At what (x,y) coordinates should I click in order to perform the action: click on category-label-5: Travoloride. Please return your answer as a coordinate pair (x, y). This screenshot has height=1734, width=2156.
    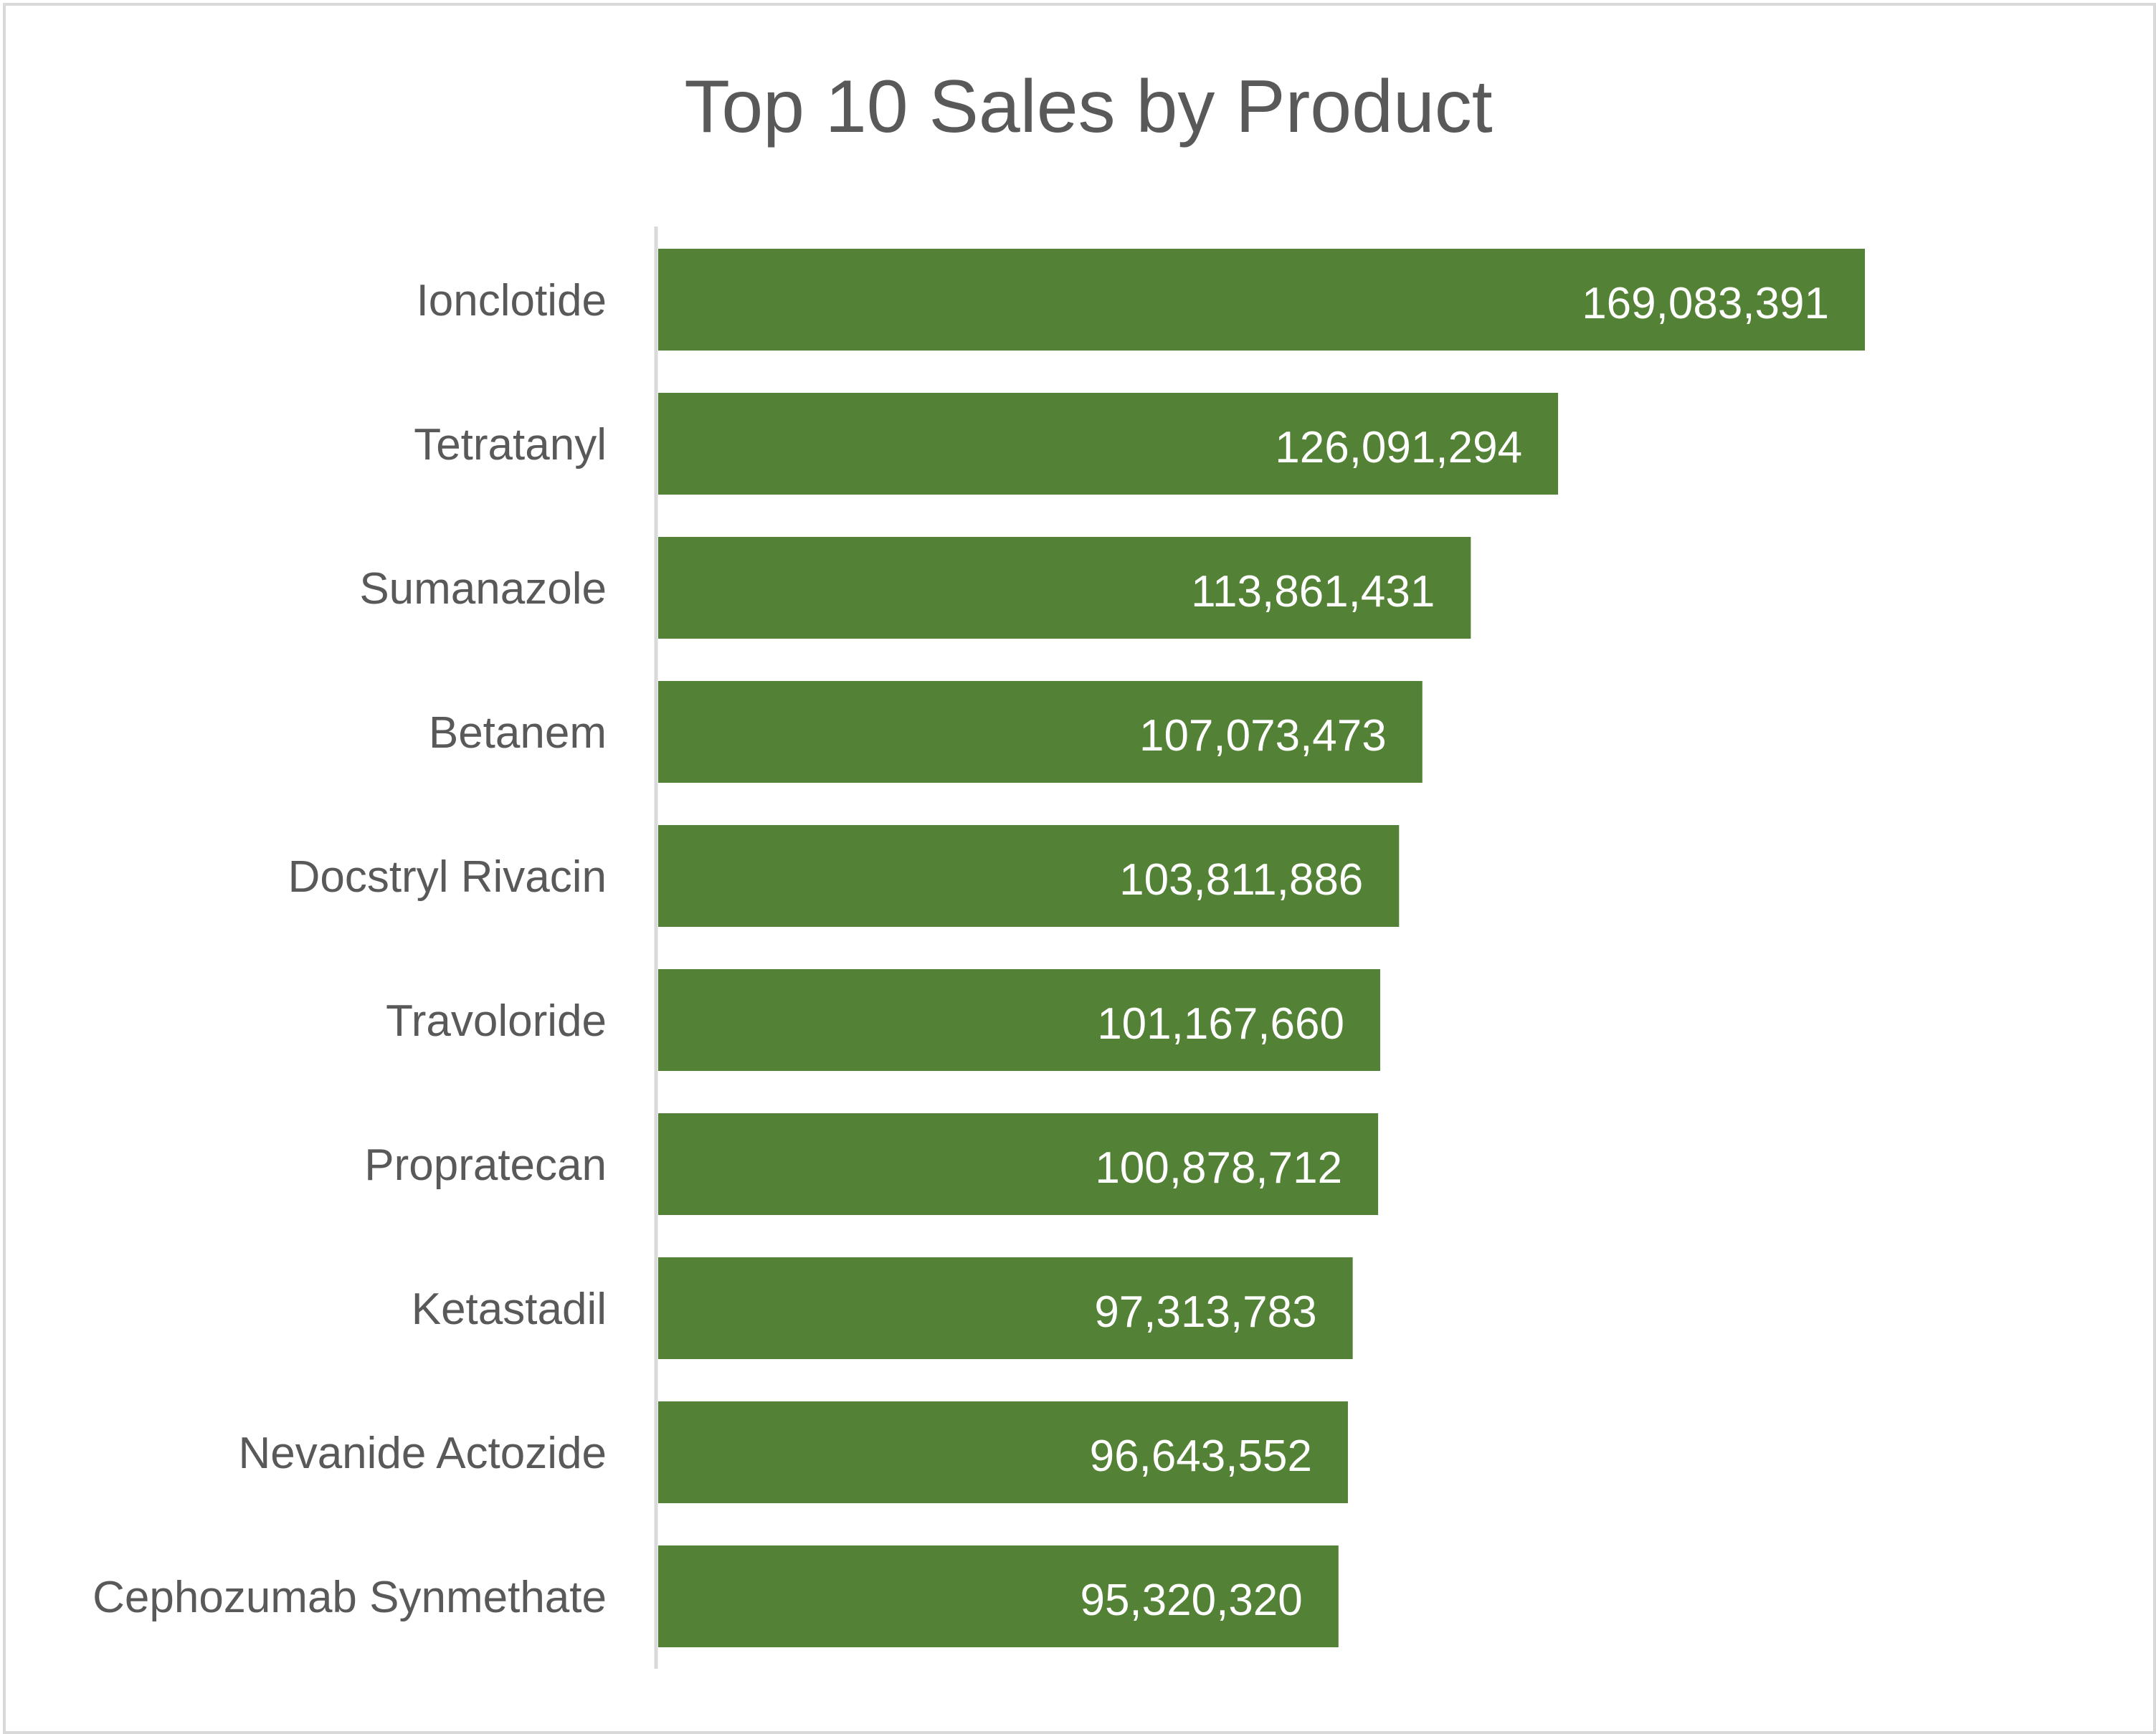
    Looking at the image, I should click on (496, 1021).